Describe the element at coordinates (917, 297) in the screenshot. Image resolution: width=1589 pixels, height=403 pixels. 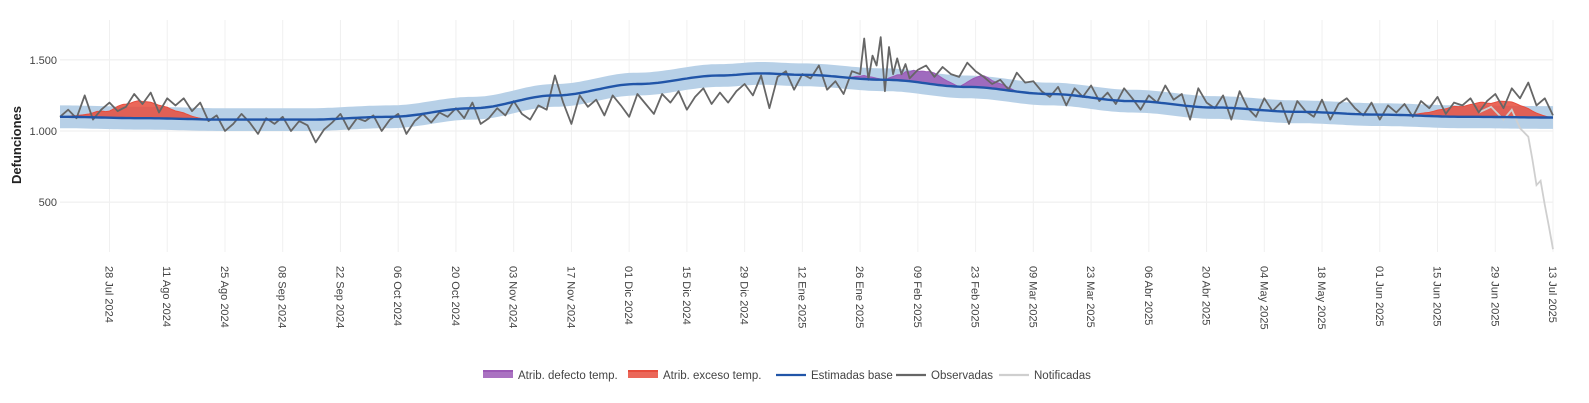
I see `x-tick-label-14: 09 Feb 2025` at that location.